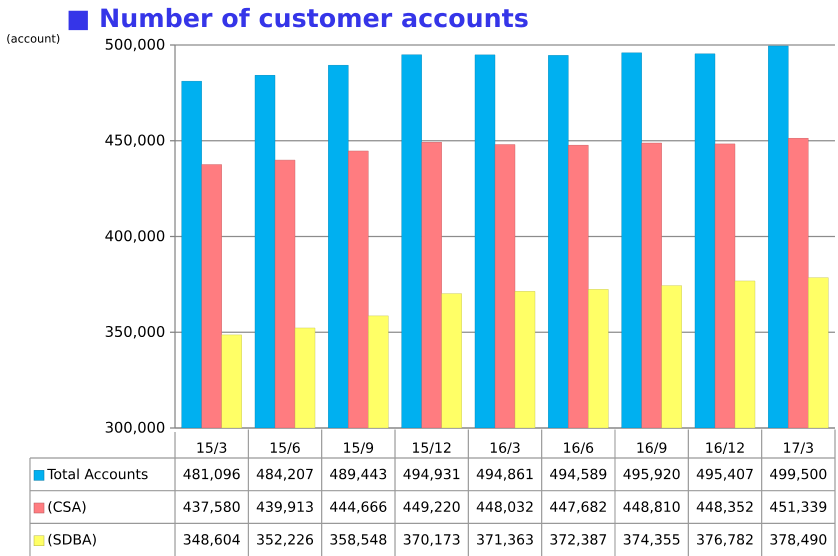 This screenshot has height=556, width=838. Describe the element at coordinates (359, 448) in the screenshot. I see `x-tick-label: 15/9` at that location.